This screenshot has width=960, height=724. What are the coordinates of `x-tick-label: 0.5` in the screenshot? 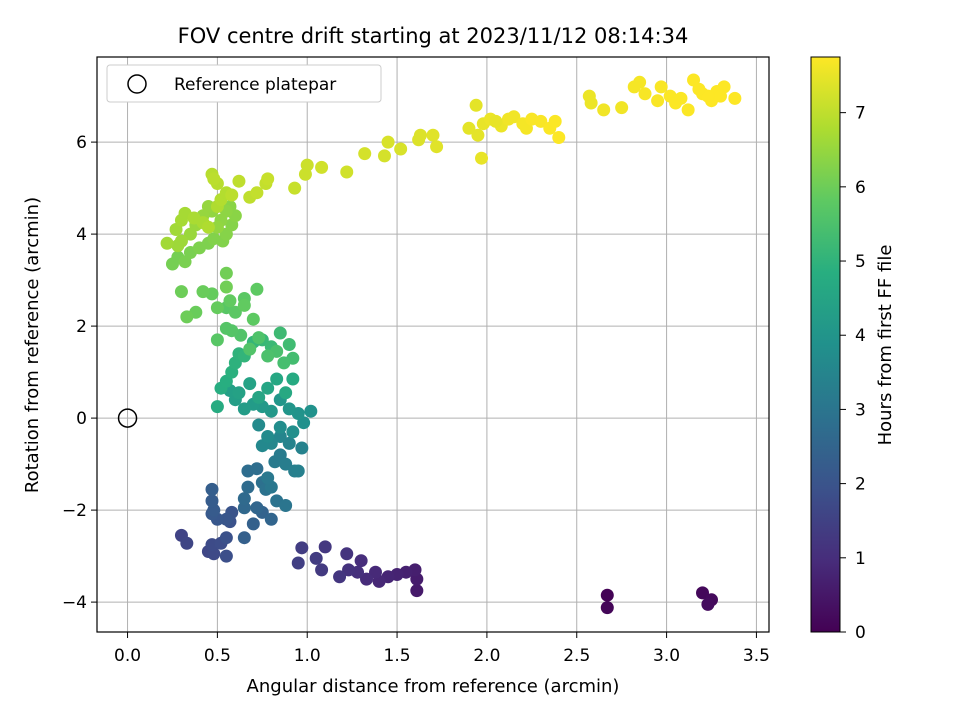 It's located at (217, 656).